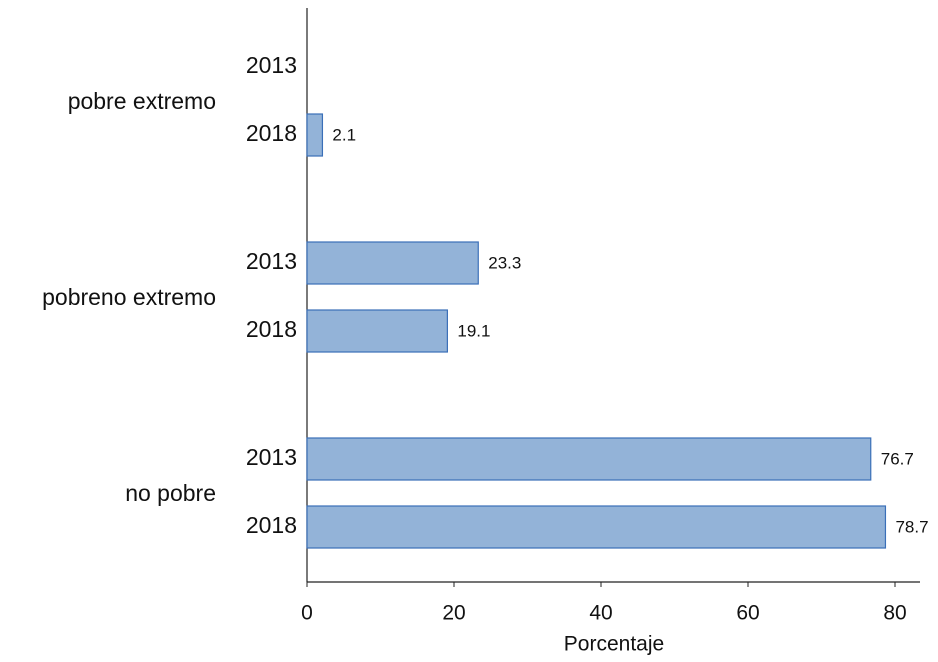 The height and width of the screenshot is (662, 938). I want to click on value-label: 76.7, so click(897, 458).